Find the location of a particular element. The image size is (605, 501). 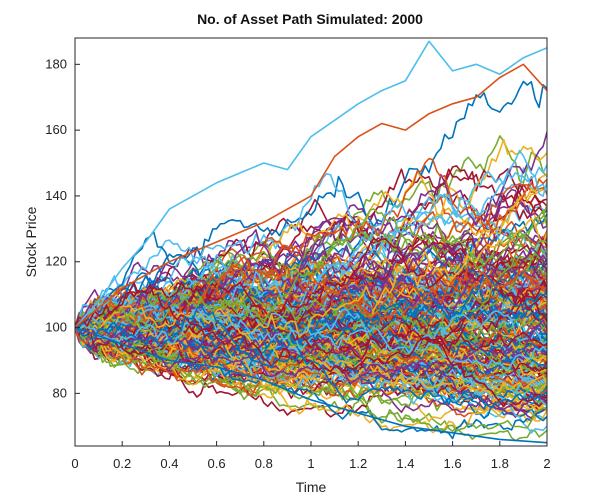

y-axis-ticks: 80 100 120 140 160 180 is located at coordinates (62, 228).